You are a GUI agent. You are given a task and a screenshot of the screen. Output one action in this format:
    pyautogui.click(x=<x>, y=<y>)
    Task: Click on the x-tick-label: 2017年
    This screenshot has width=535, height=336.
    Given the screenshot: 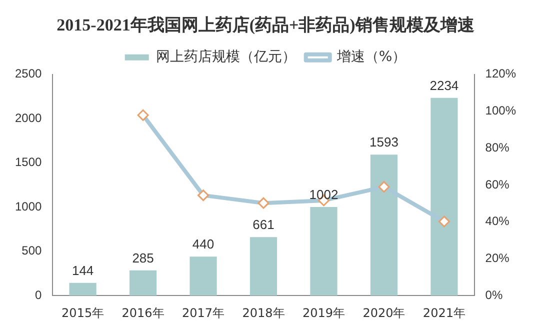 What is the action you would take?
    pyautogui.click(x=203, y=313)
    